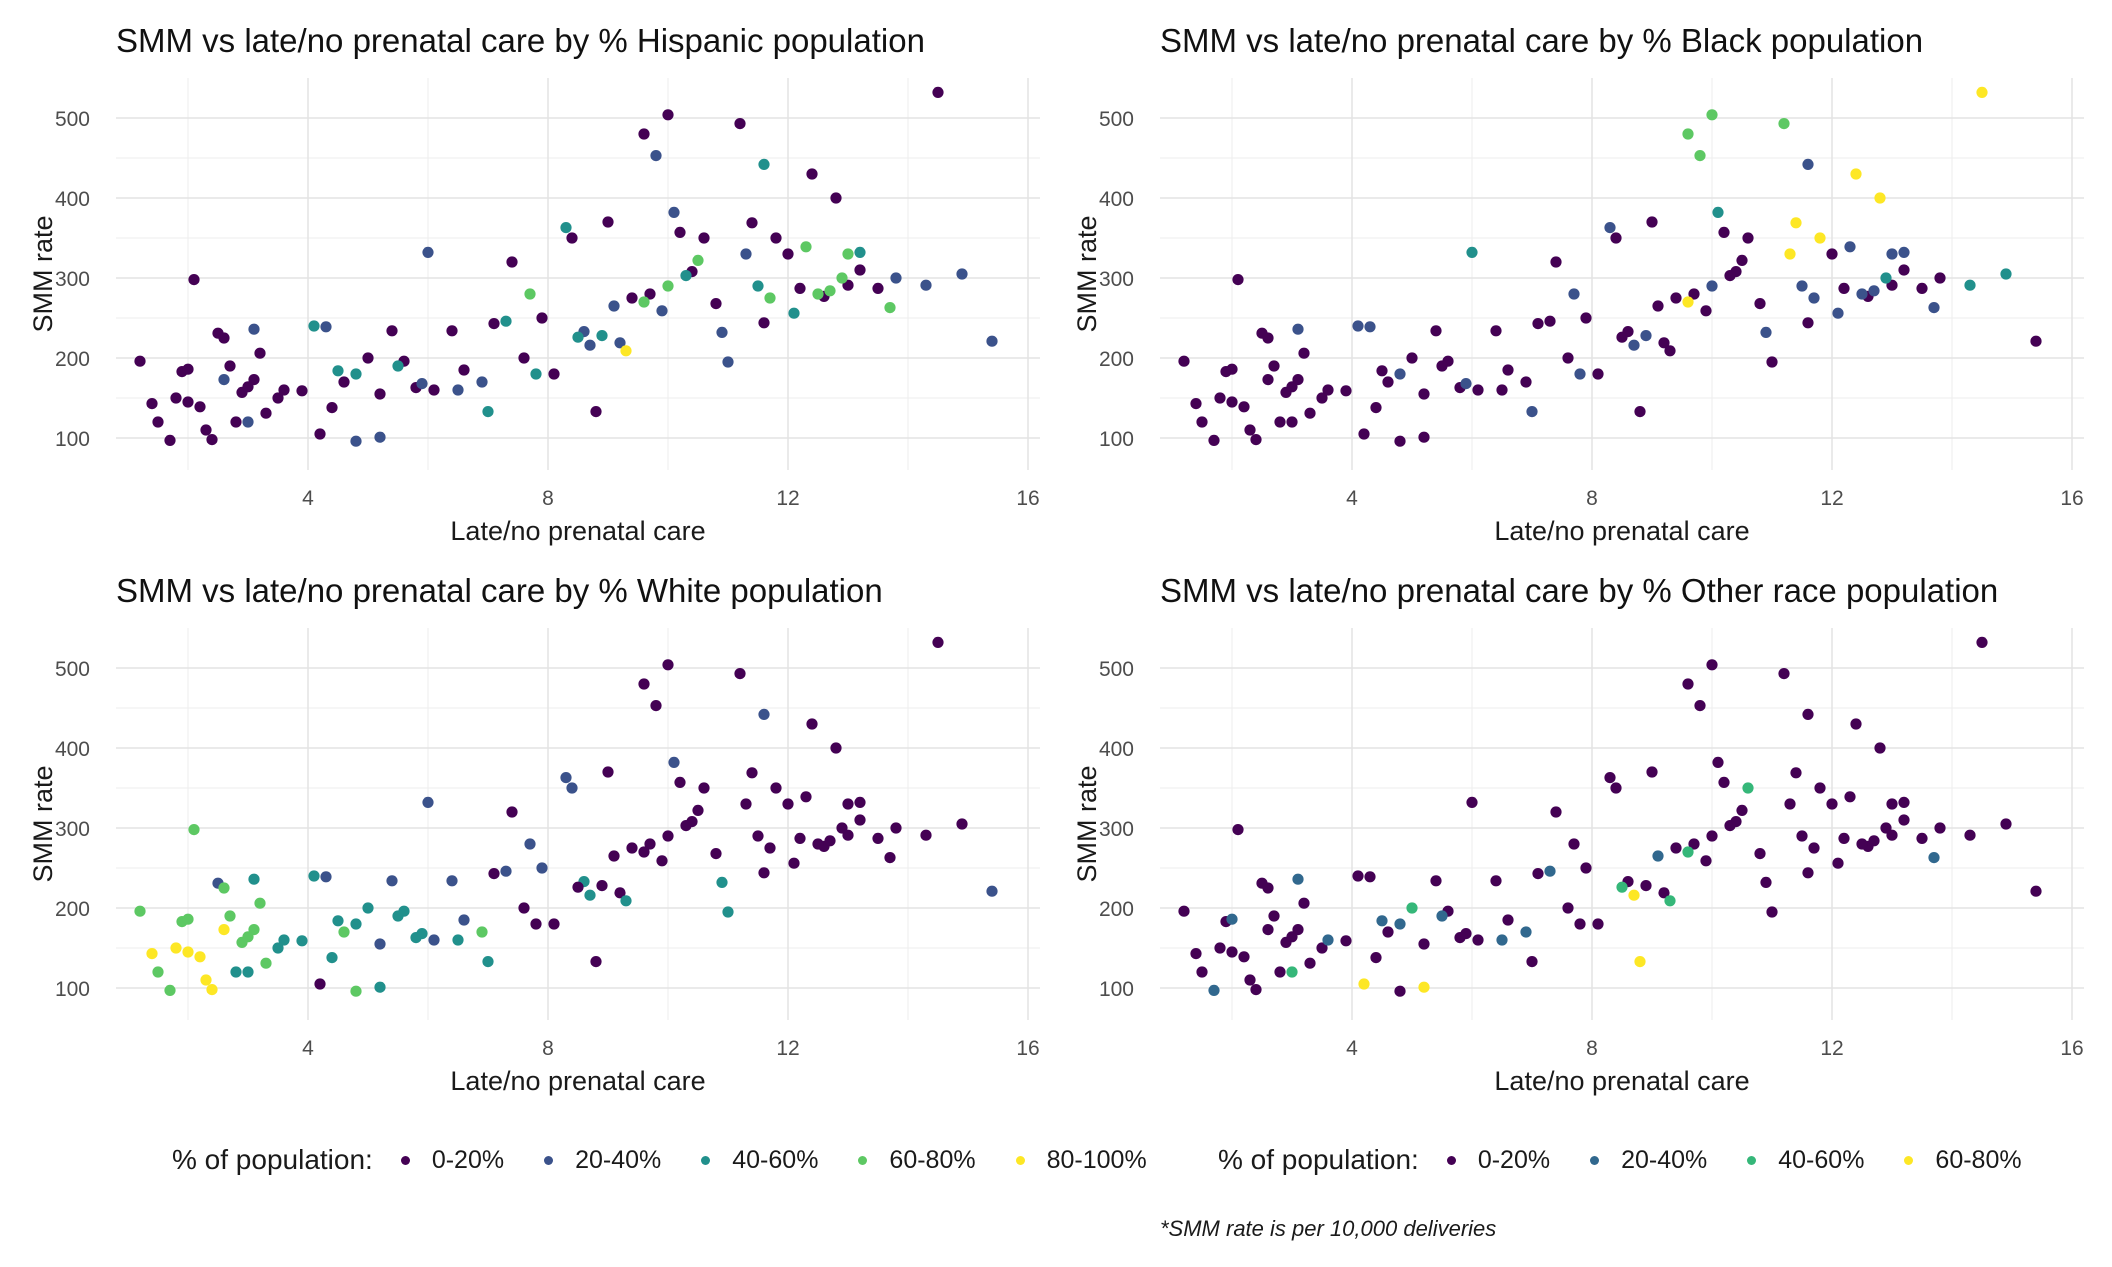  What do you see at coordinates (72, 989) in the screenshot?
I see `y-tick-label: 100` at bounding box center [72, 989].